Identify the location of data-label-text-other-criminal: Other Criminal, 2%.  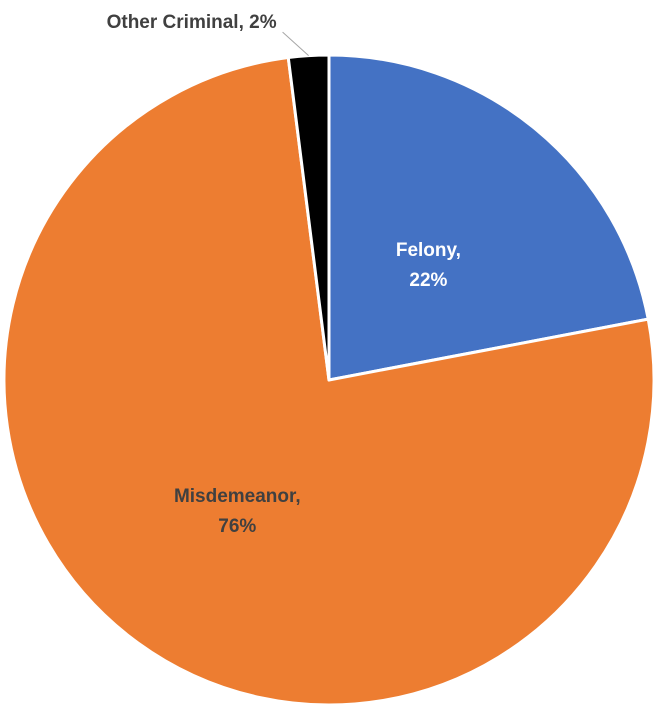
(192, 22).